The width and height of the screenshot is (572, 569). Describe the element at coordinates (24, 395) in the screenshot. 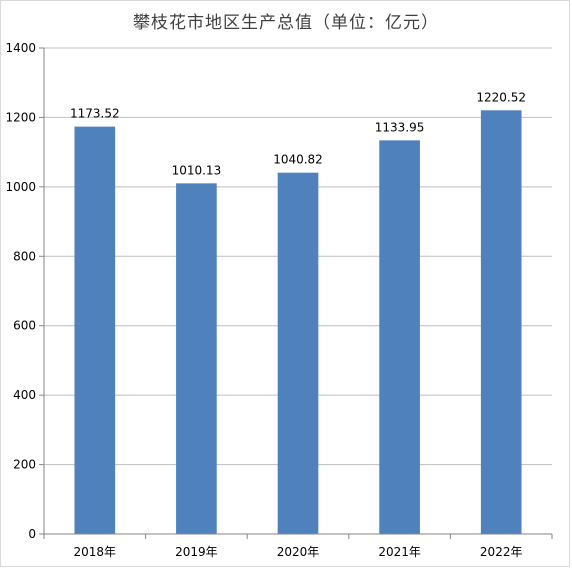

I see `y-tick-label: 400` at that location.